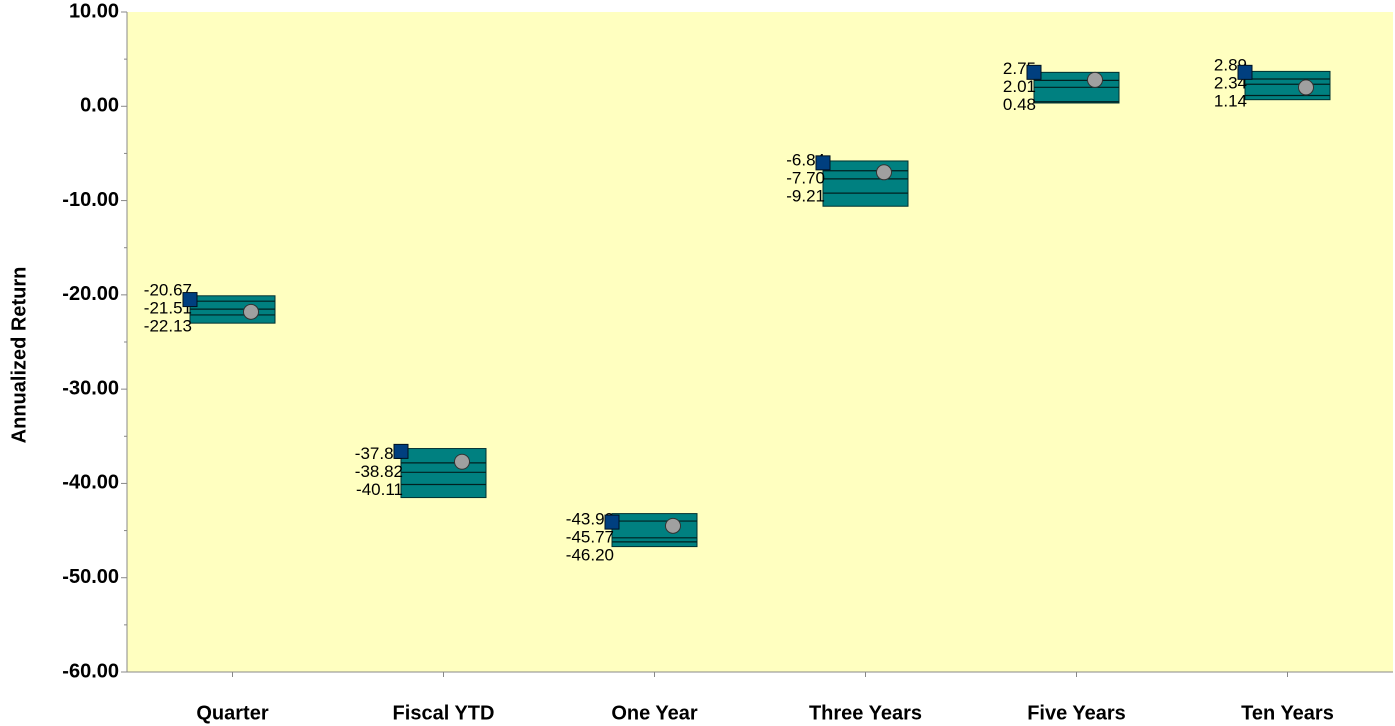  Describe the element at coordinates (90, 388) in the screenshot. I see `y-tick-label: -30.00` at that location.